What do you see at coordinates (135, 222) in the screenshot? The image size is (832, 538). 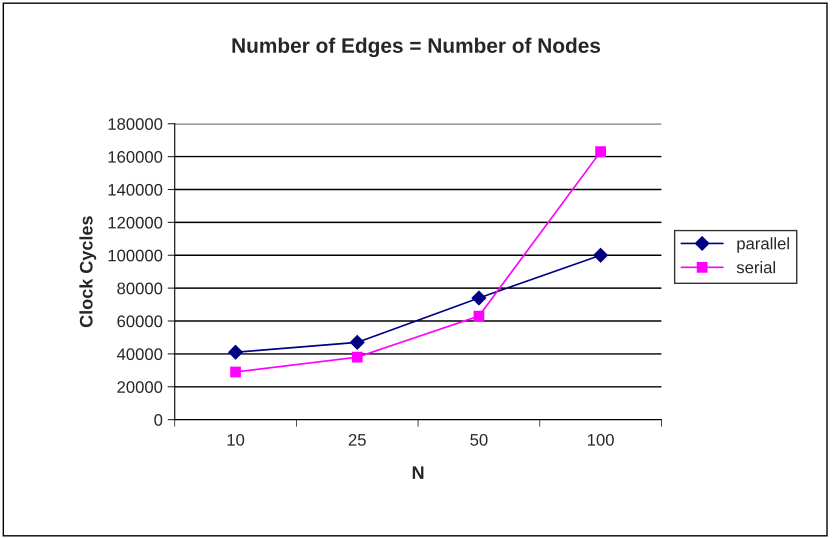 I see `y-tick-label: 120000` at bounding box center [135, 222].